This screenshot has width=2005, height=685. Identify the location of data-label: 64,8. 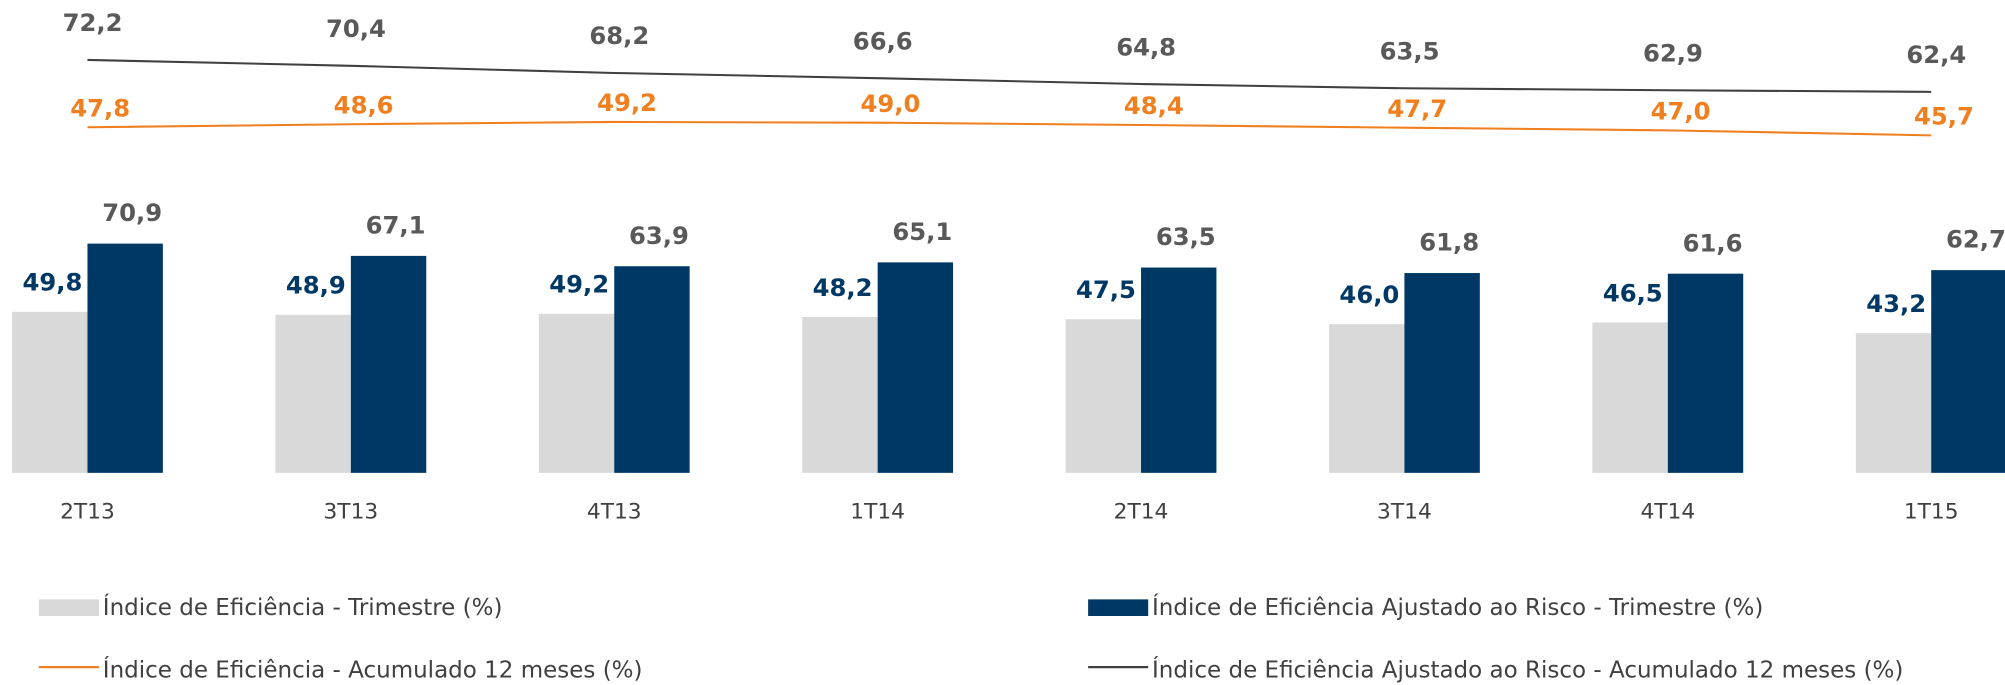
(1146, 46).